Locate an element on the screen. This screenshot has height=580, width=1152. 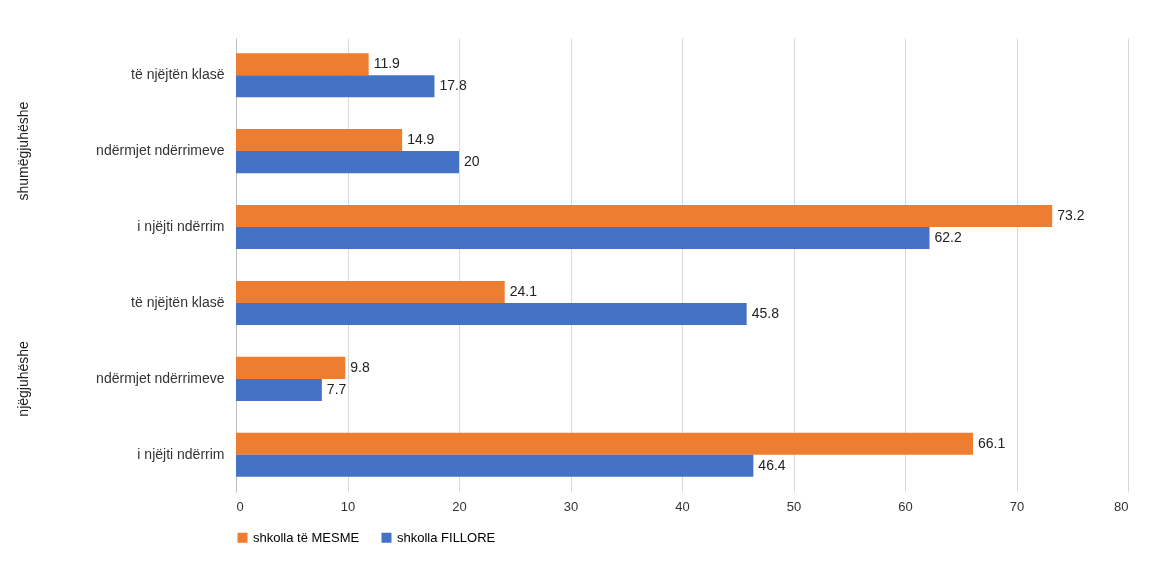
data-label: 46.4 is located at coordinates (772, 464).